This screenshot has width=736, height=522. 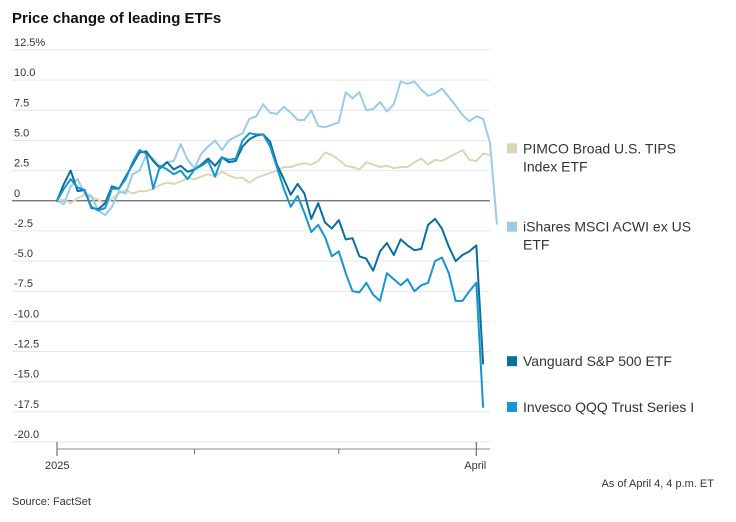 I want to click on y-tick-label: 12.5%, so click(x=29, y=43).